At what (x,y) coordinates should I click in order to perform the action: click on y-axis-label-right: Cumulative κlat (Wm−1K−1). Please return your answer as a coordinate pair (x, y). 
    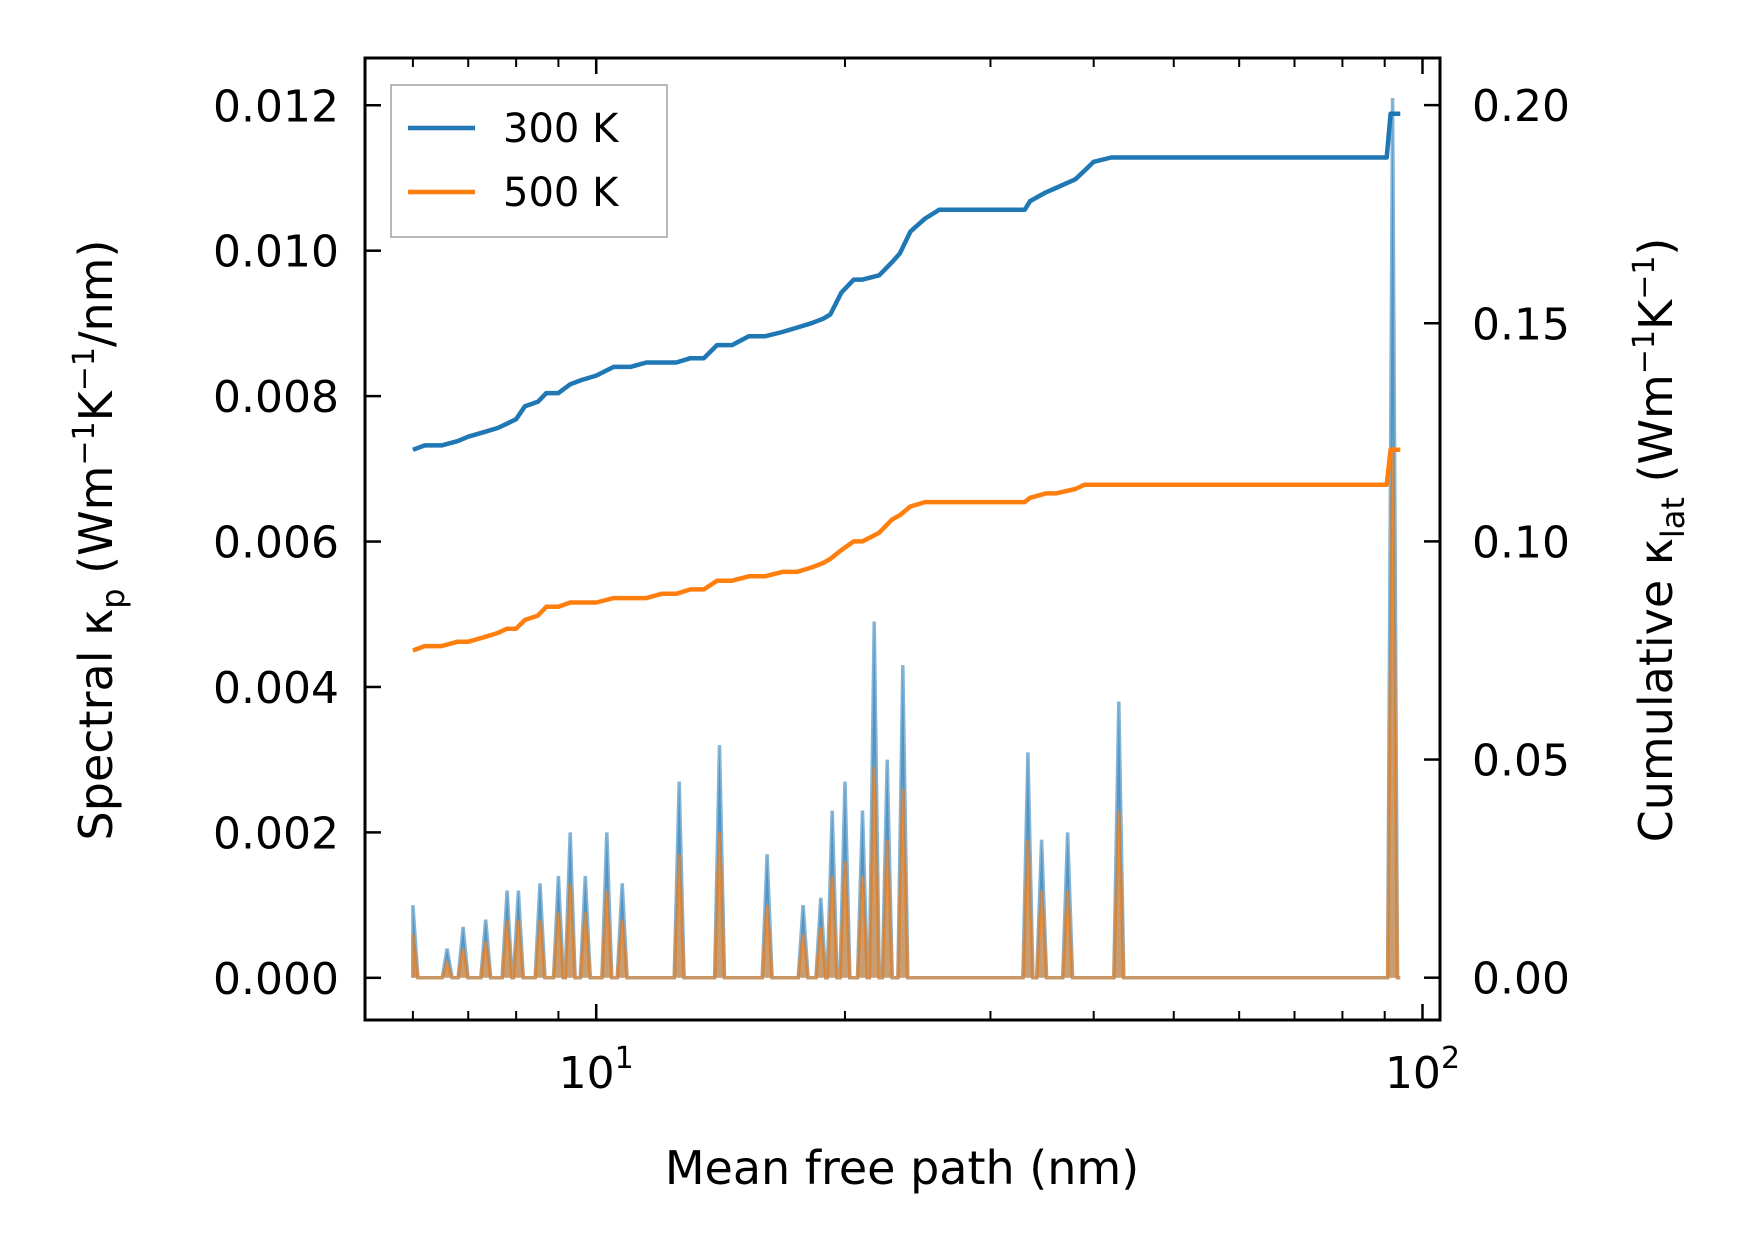
    Looking at the image, I should click on (1659, 540).